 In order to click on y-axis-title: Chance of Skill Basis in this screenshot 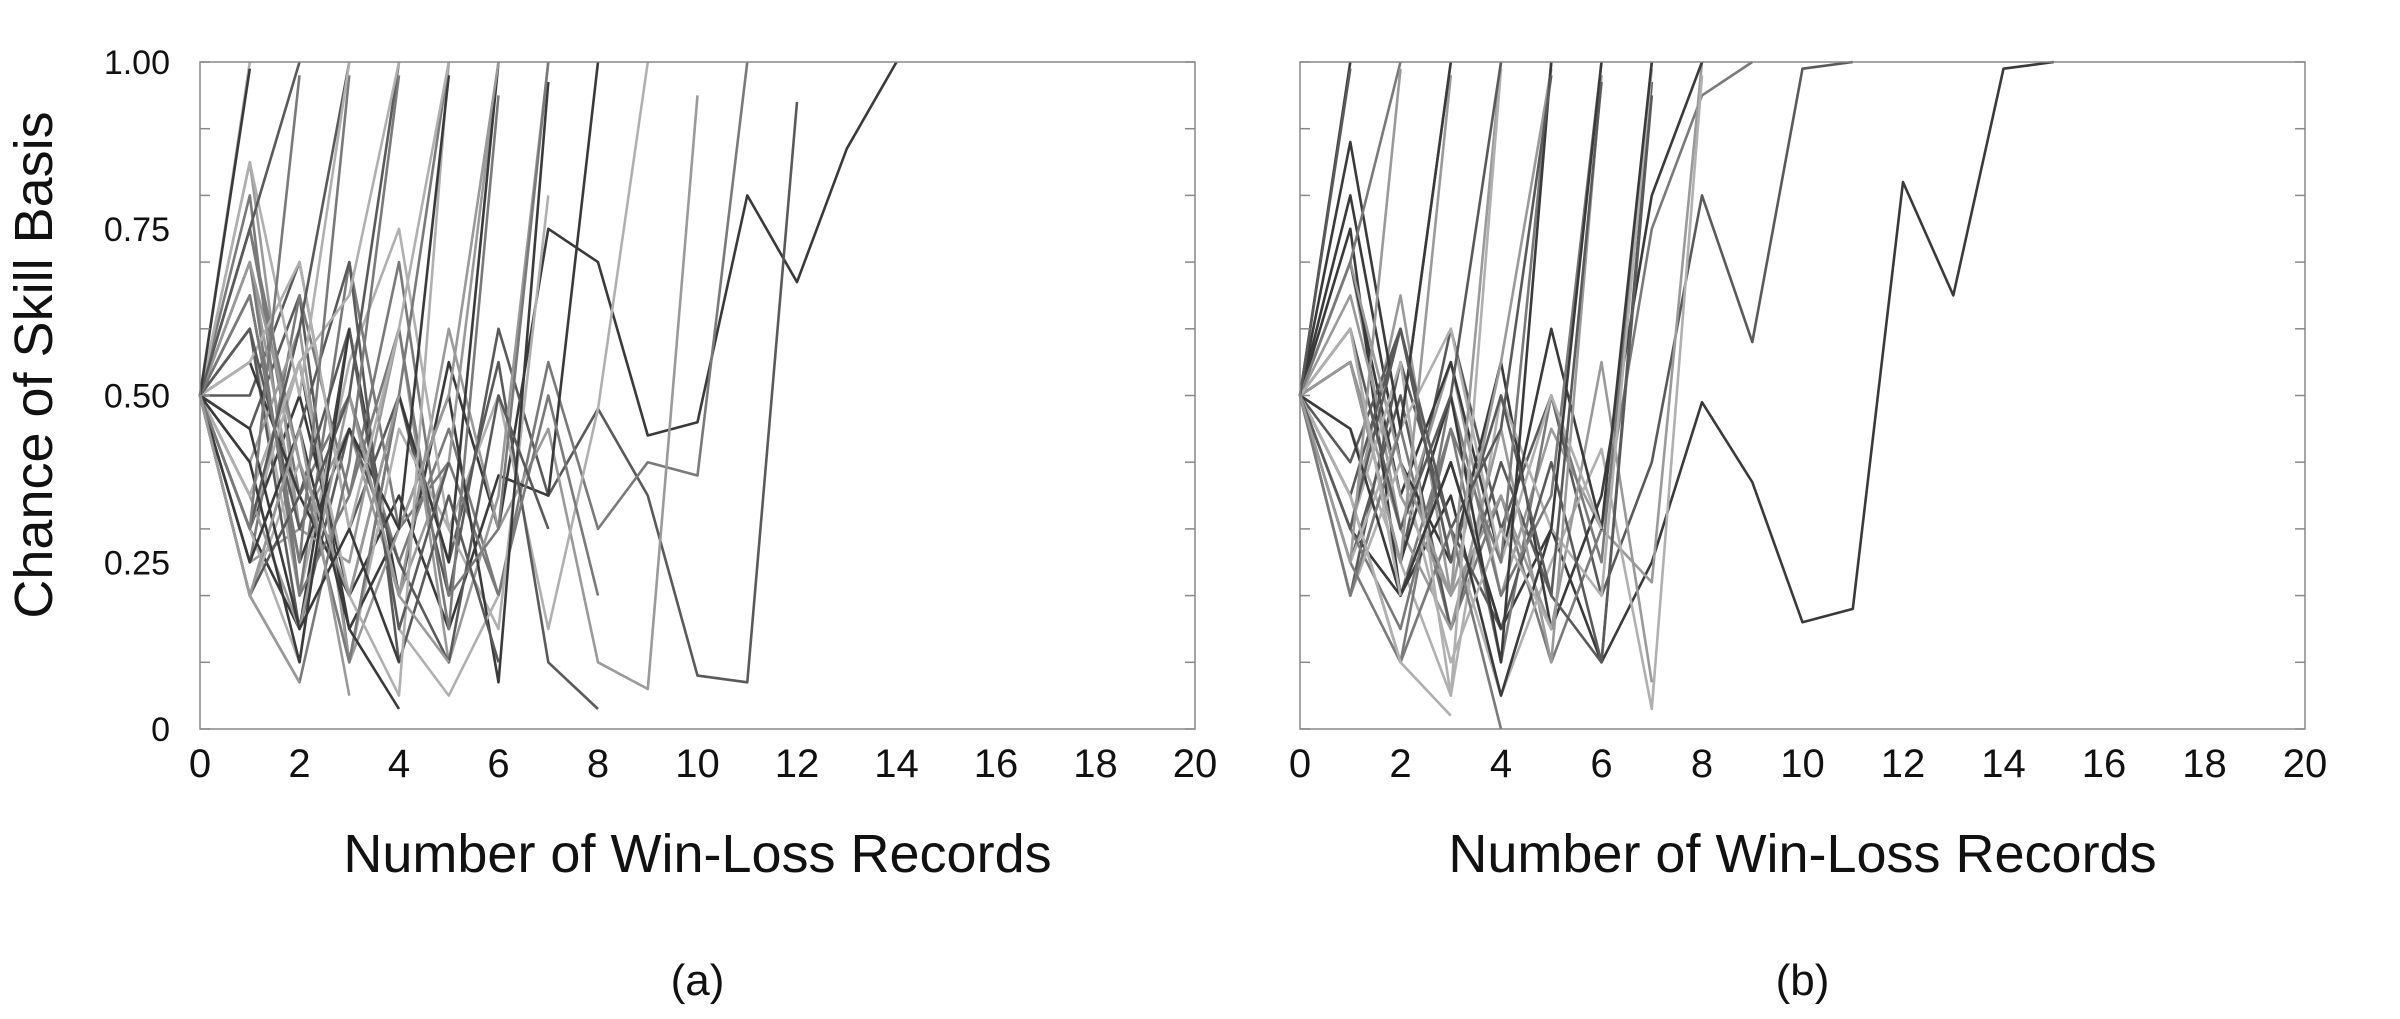, I will do `click(34, 364)`.